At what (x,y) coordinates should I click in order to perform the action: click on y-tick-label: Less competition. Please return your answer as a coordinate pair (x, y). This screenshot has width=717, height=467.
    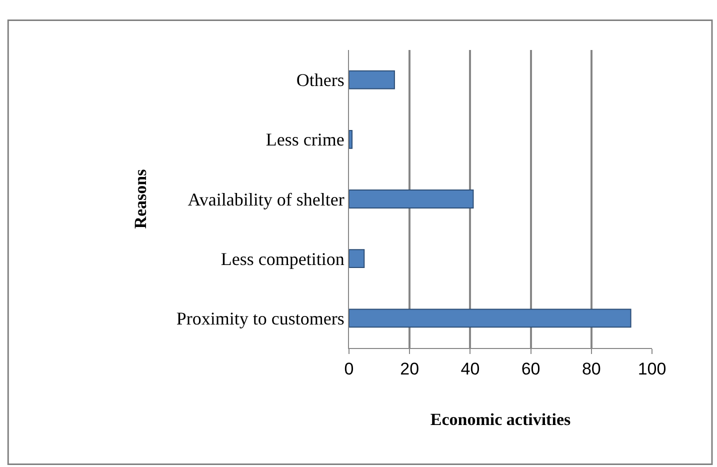
    Looking at the image, I should click on (282, 258).